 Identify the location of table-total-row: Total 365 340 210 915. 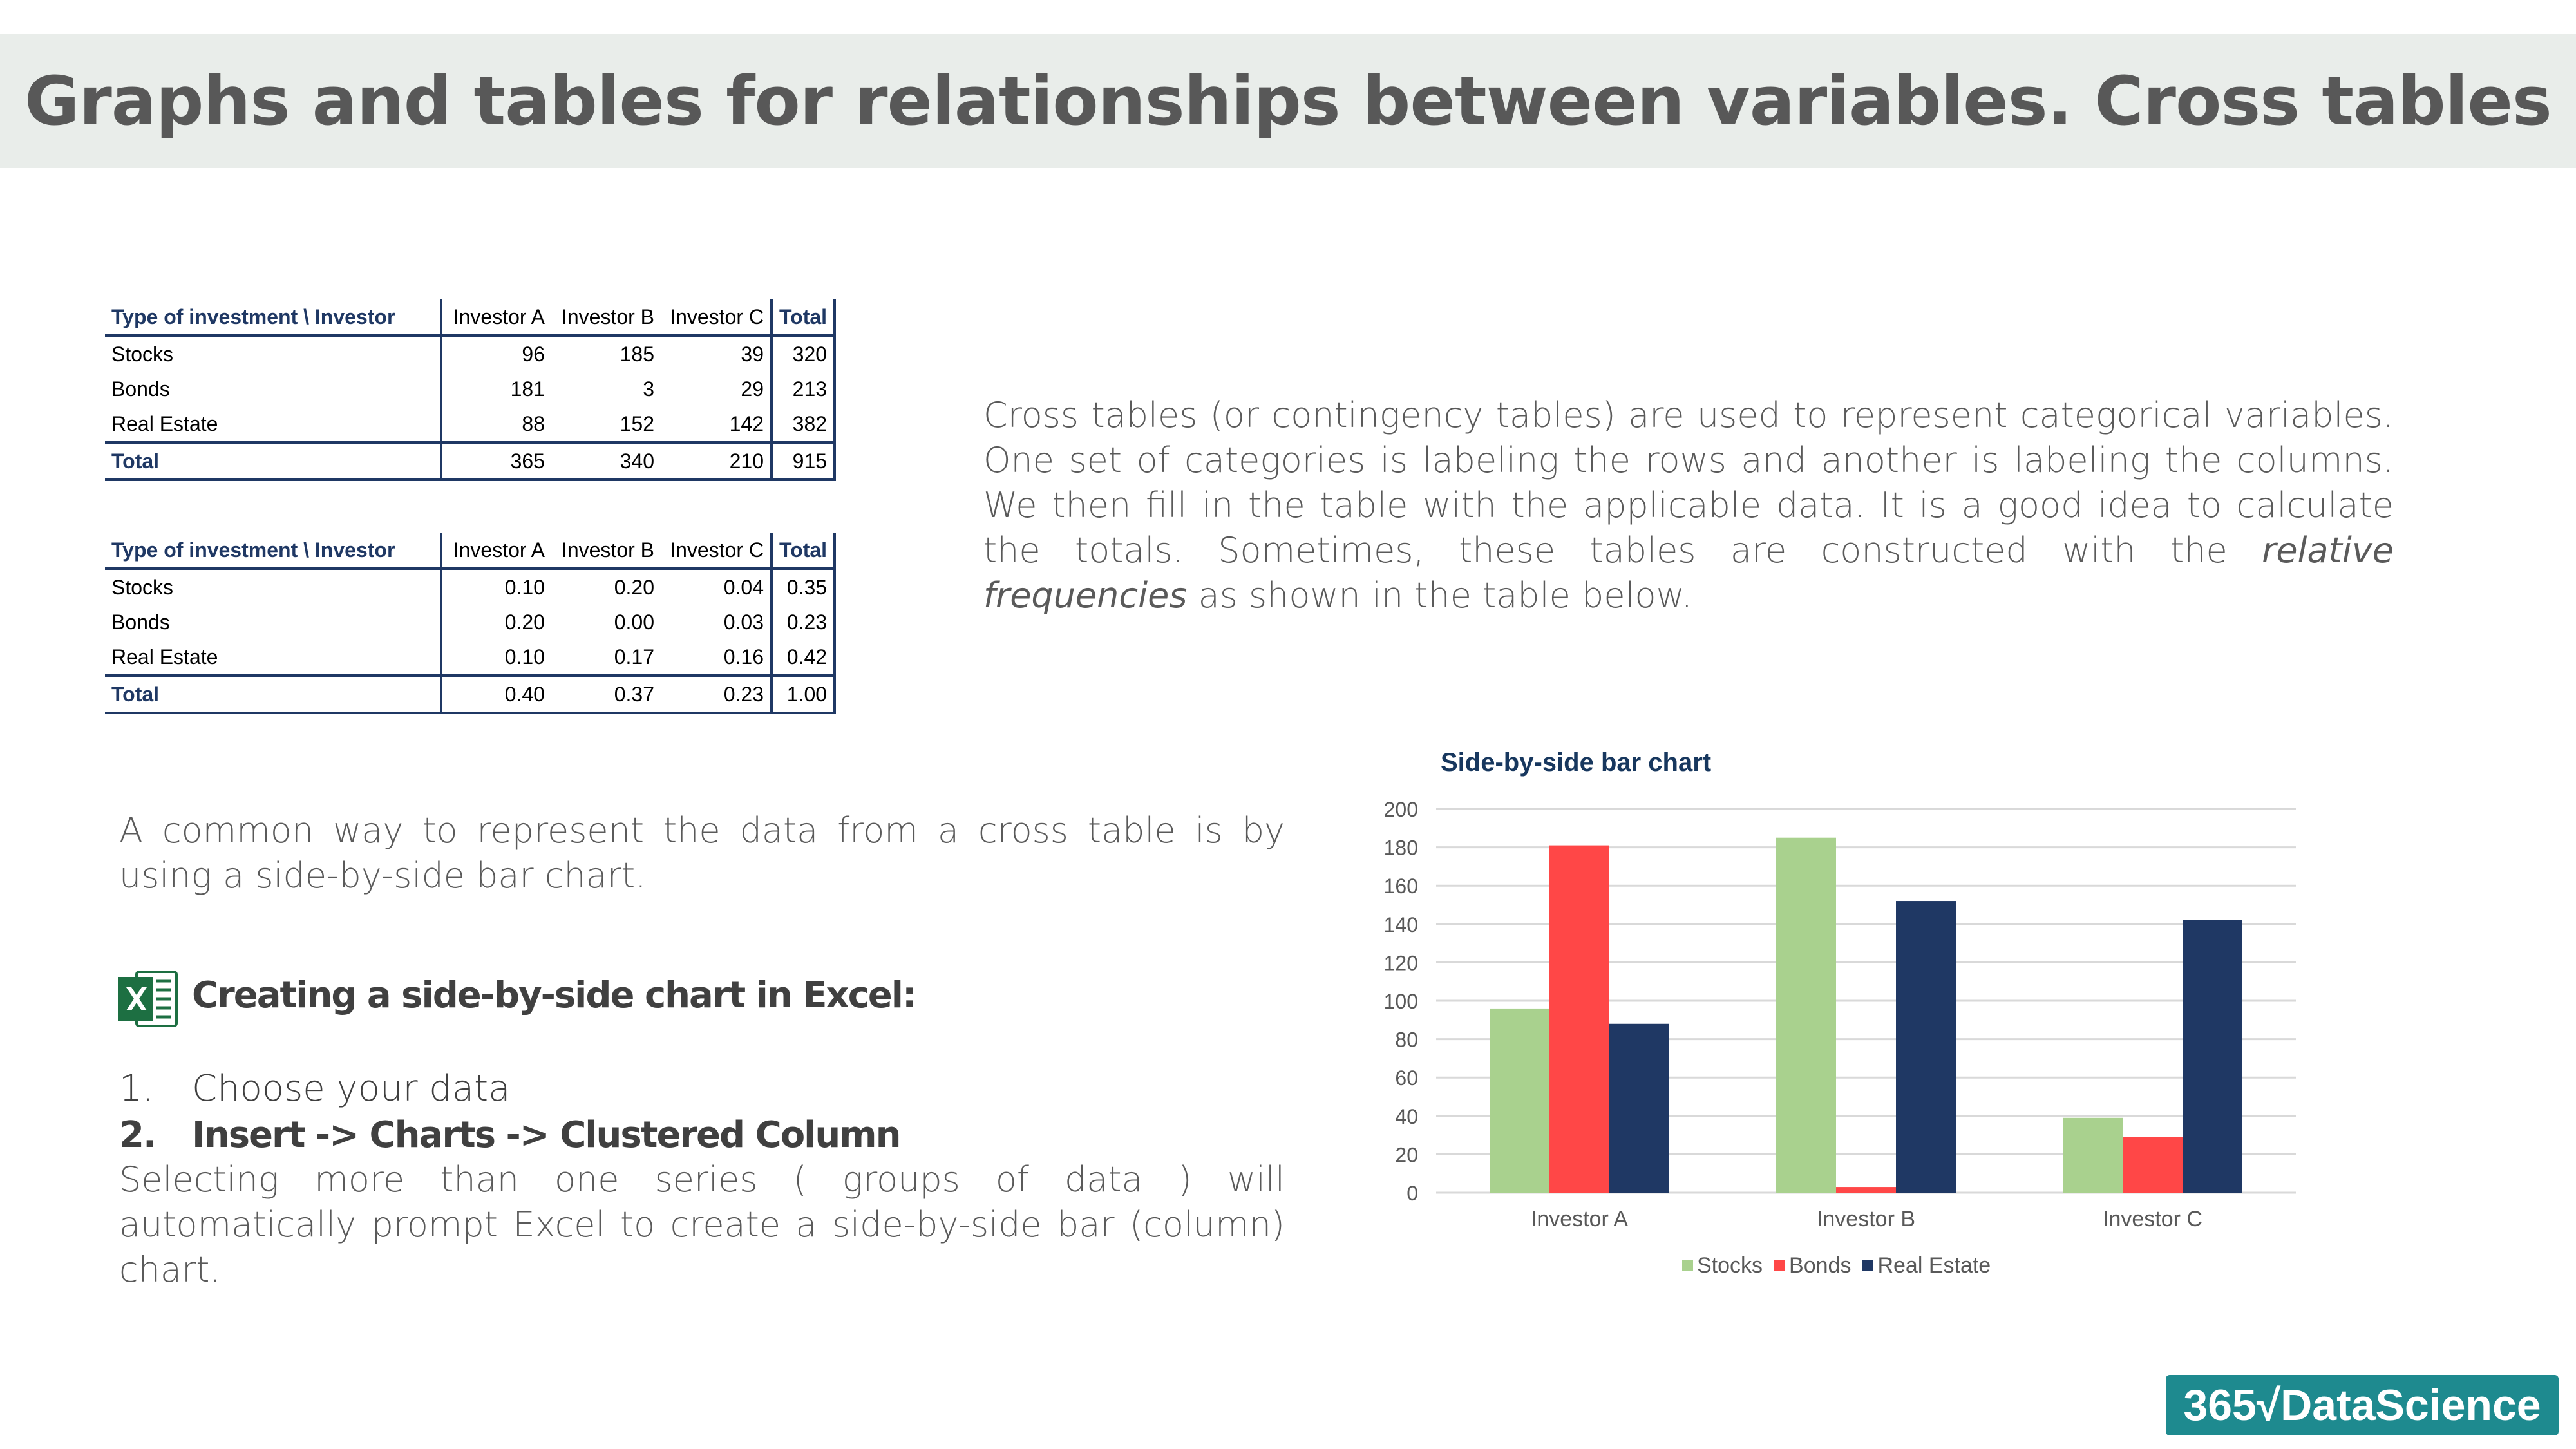
(471, 461).